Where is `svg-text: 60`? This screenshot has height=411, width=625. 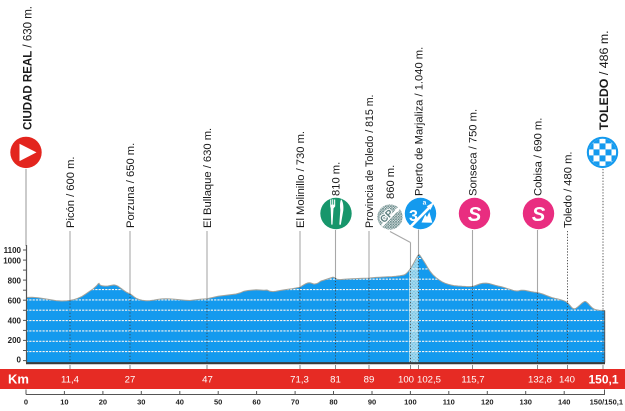 svg-text: 60 is located at coordinates (256, 402).